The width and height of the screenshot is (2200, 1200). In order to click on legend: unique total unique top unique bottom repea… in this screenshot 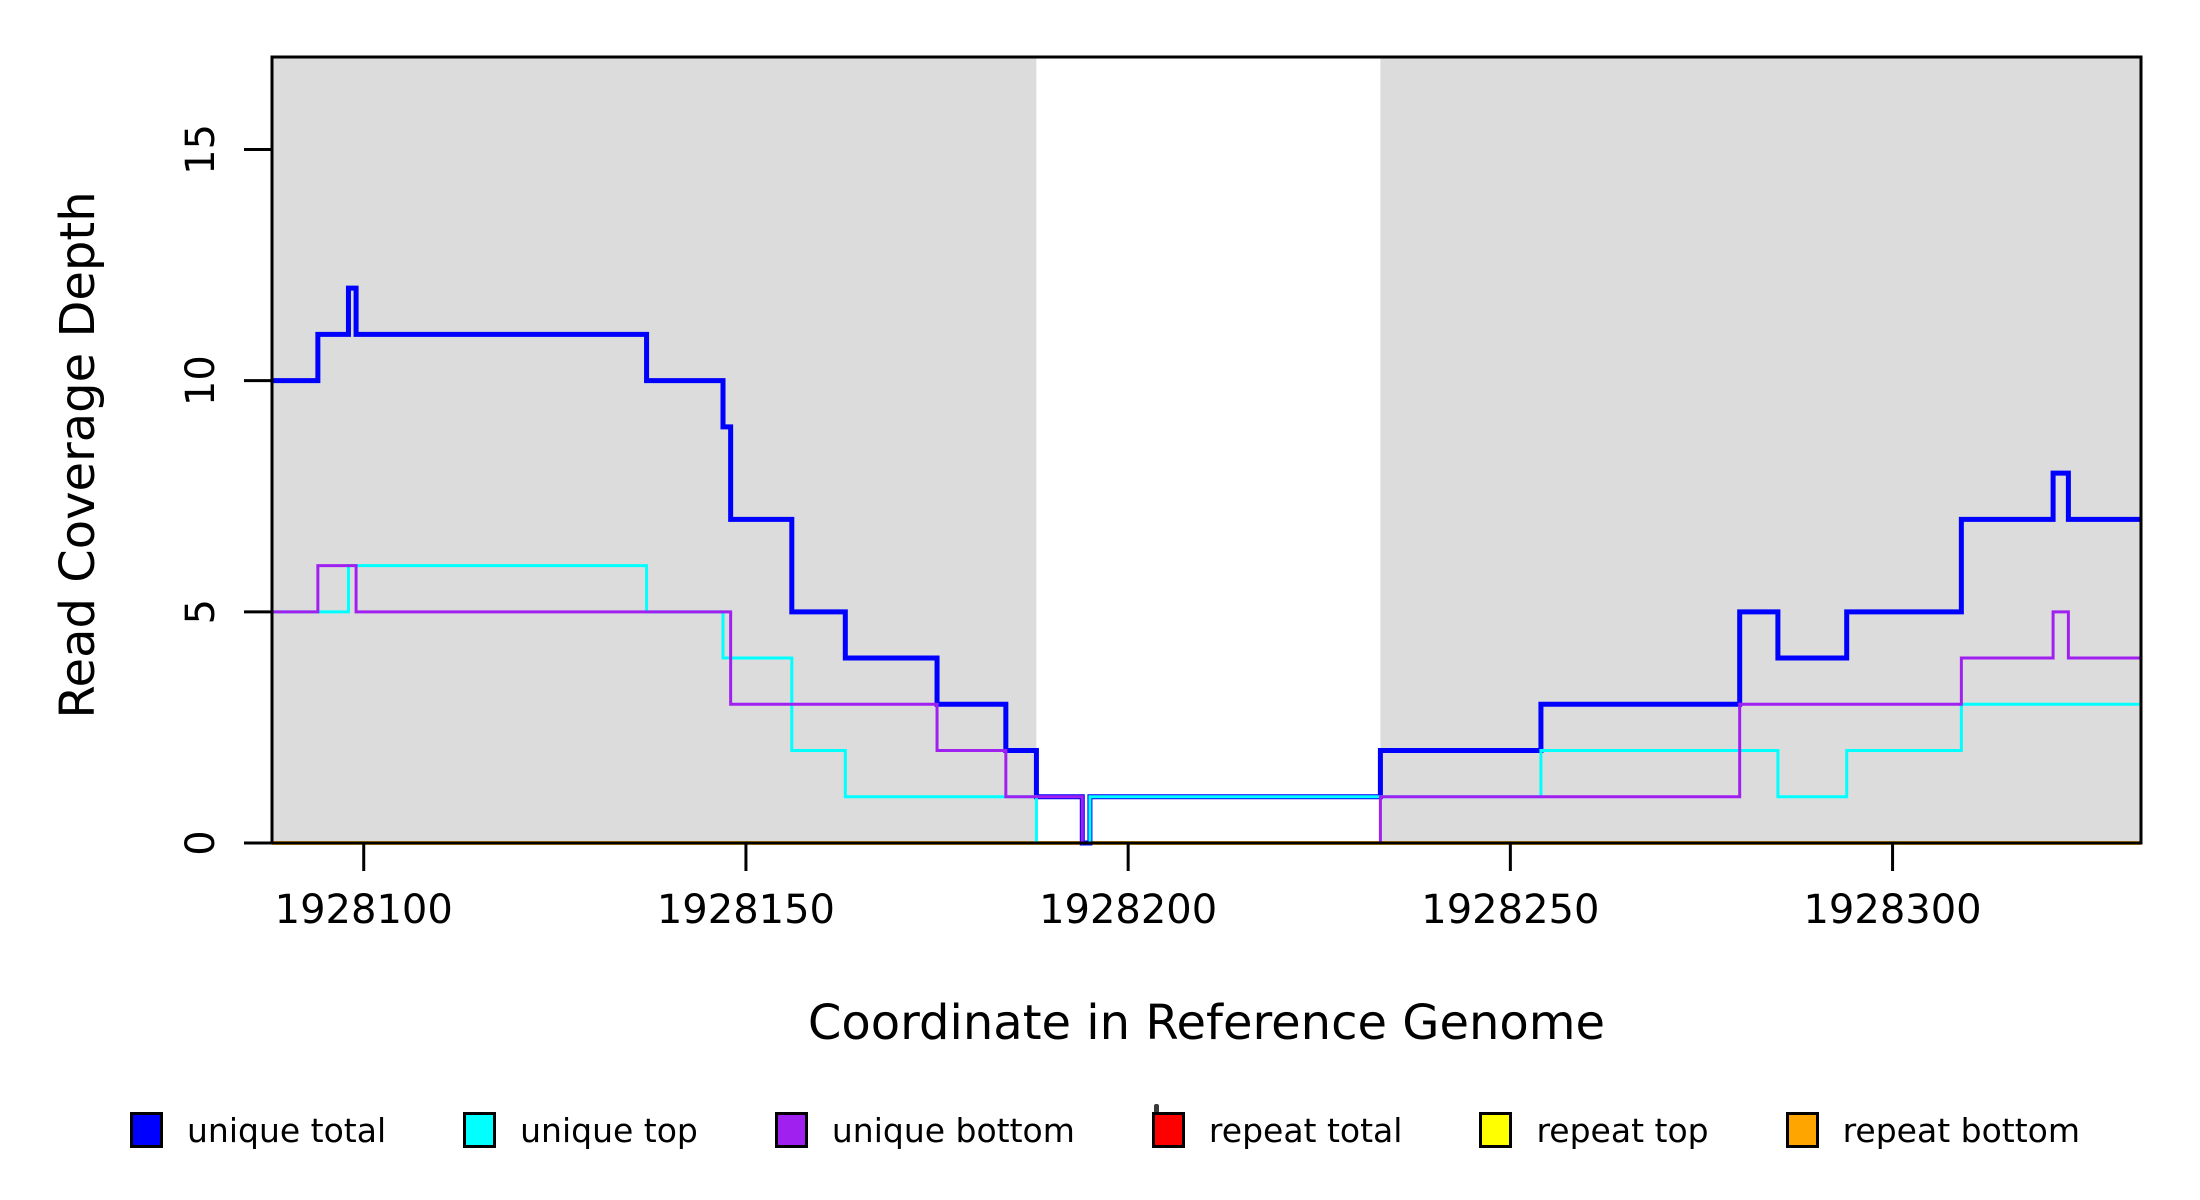, I will do `click(1105, 1130)`.